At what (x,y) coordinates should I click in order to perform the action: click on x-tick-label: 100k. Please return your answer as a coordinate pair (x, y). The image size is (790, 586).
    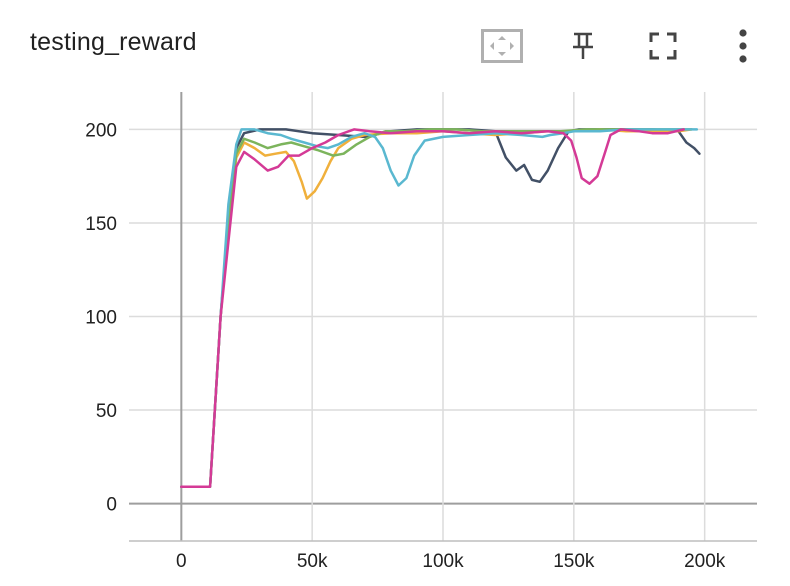
    Looking at the image, I should click on (443, 561).